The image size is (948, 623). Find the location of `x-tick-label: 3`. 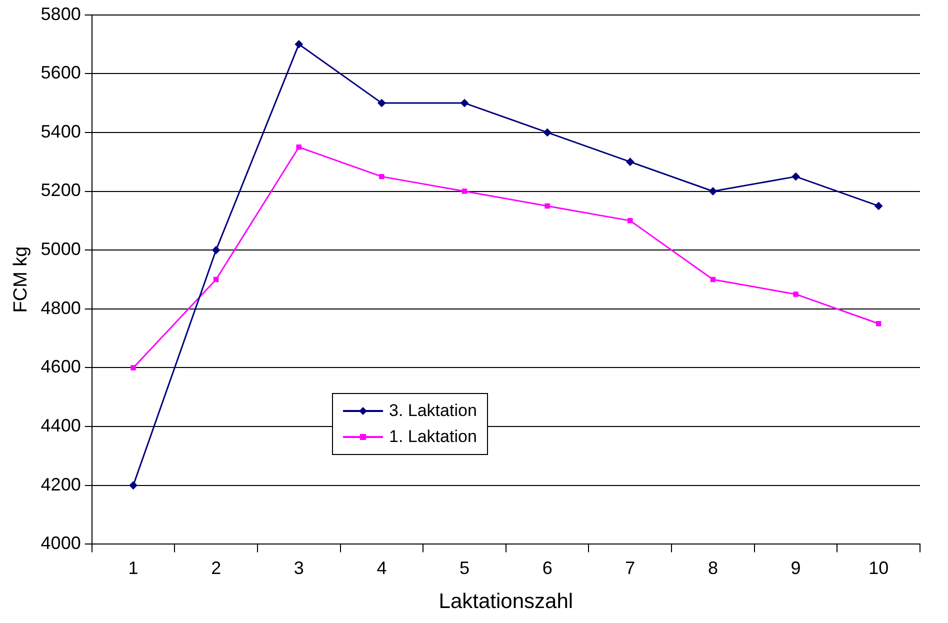

x-tick-label: 3 is located at coordinates (299, 568).